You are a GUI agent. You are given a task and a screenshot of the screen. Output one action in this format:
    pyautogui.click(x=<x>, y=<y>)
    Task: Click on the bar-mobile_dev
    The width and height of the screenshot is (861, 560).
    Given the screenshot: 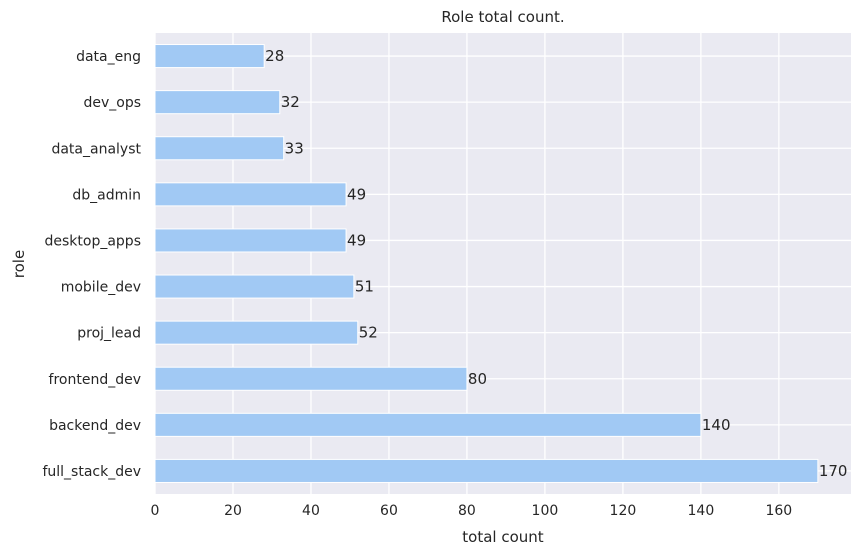 What is the action you would take?
    pyautogui.click(x=254, y=286)
    